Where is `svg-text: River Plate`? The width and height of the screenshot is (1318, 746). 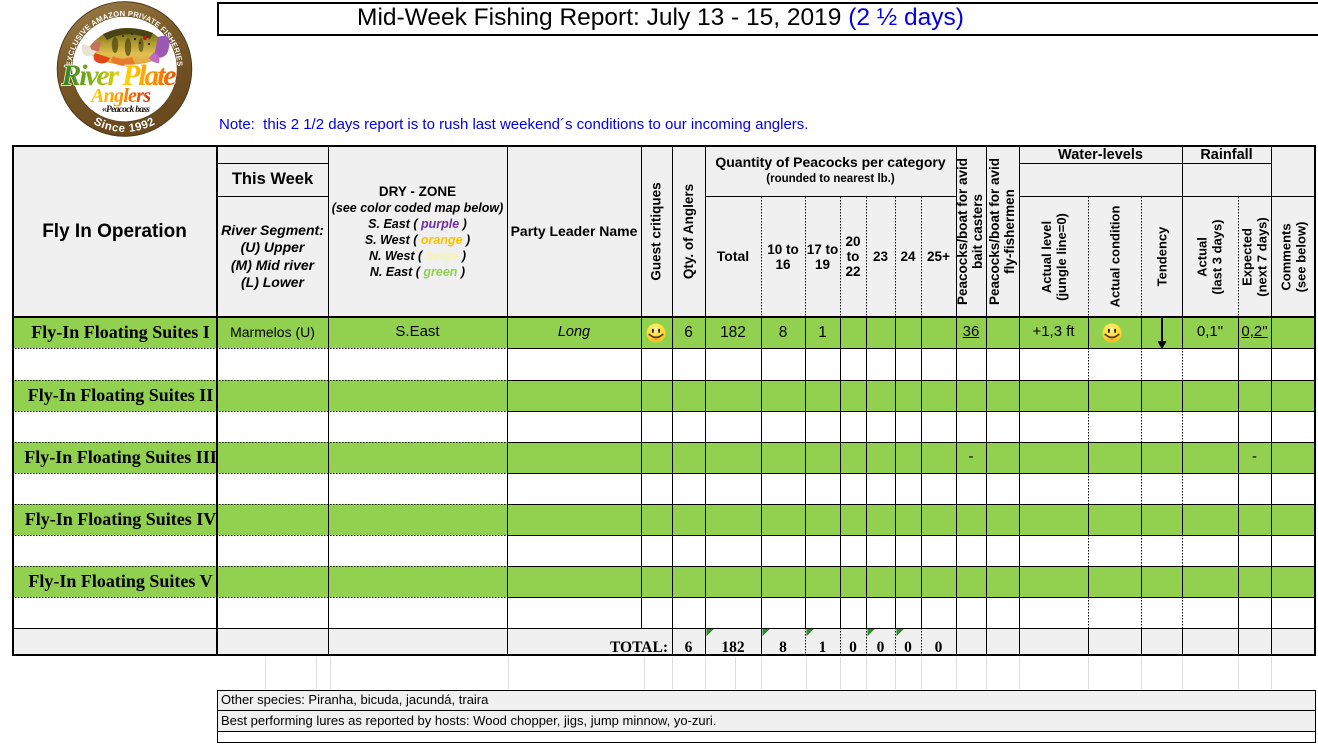
svg-text: River Plate is located at coordinates (119, 75).